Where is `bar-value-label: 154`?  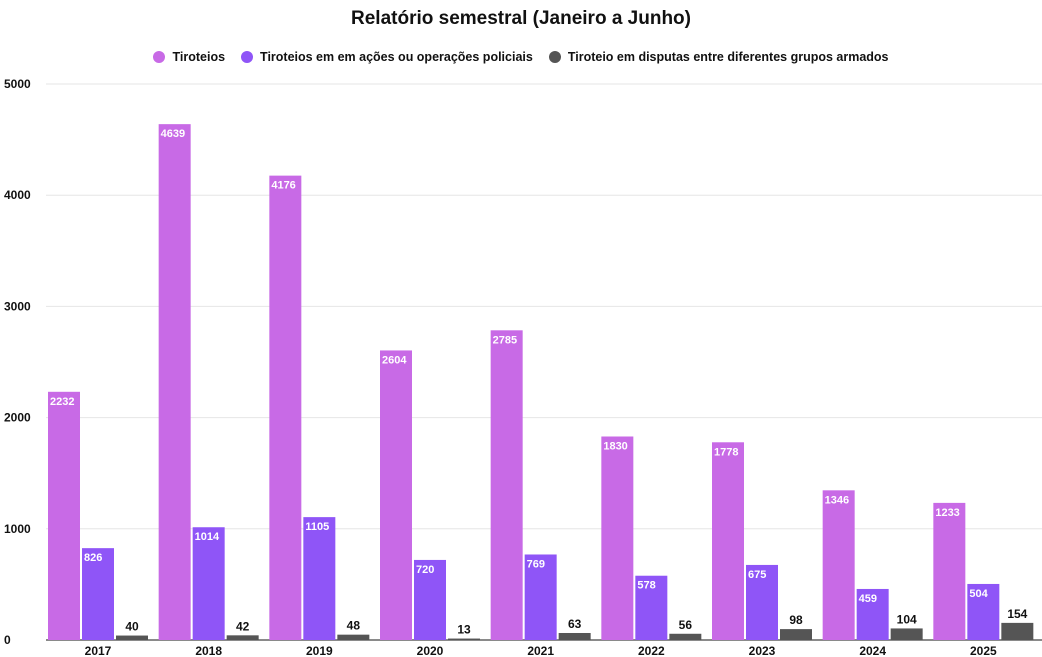 bar-value-label: 154 is located at coordinates (1017, 614).